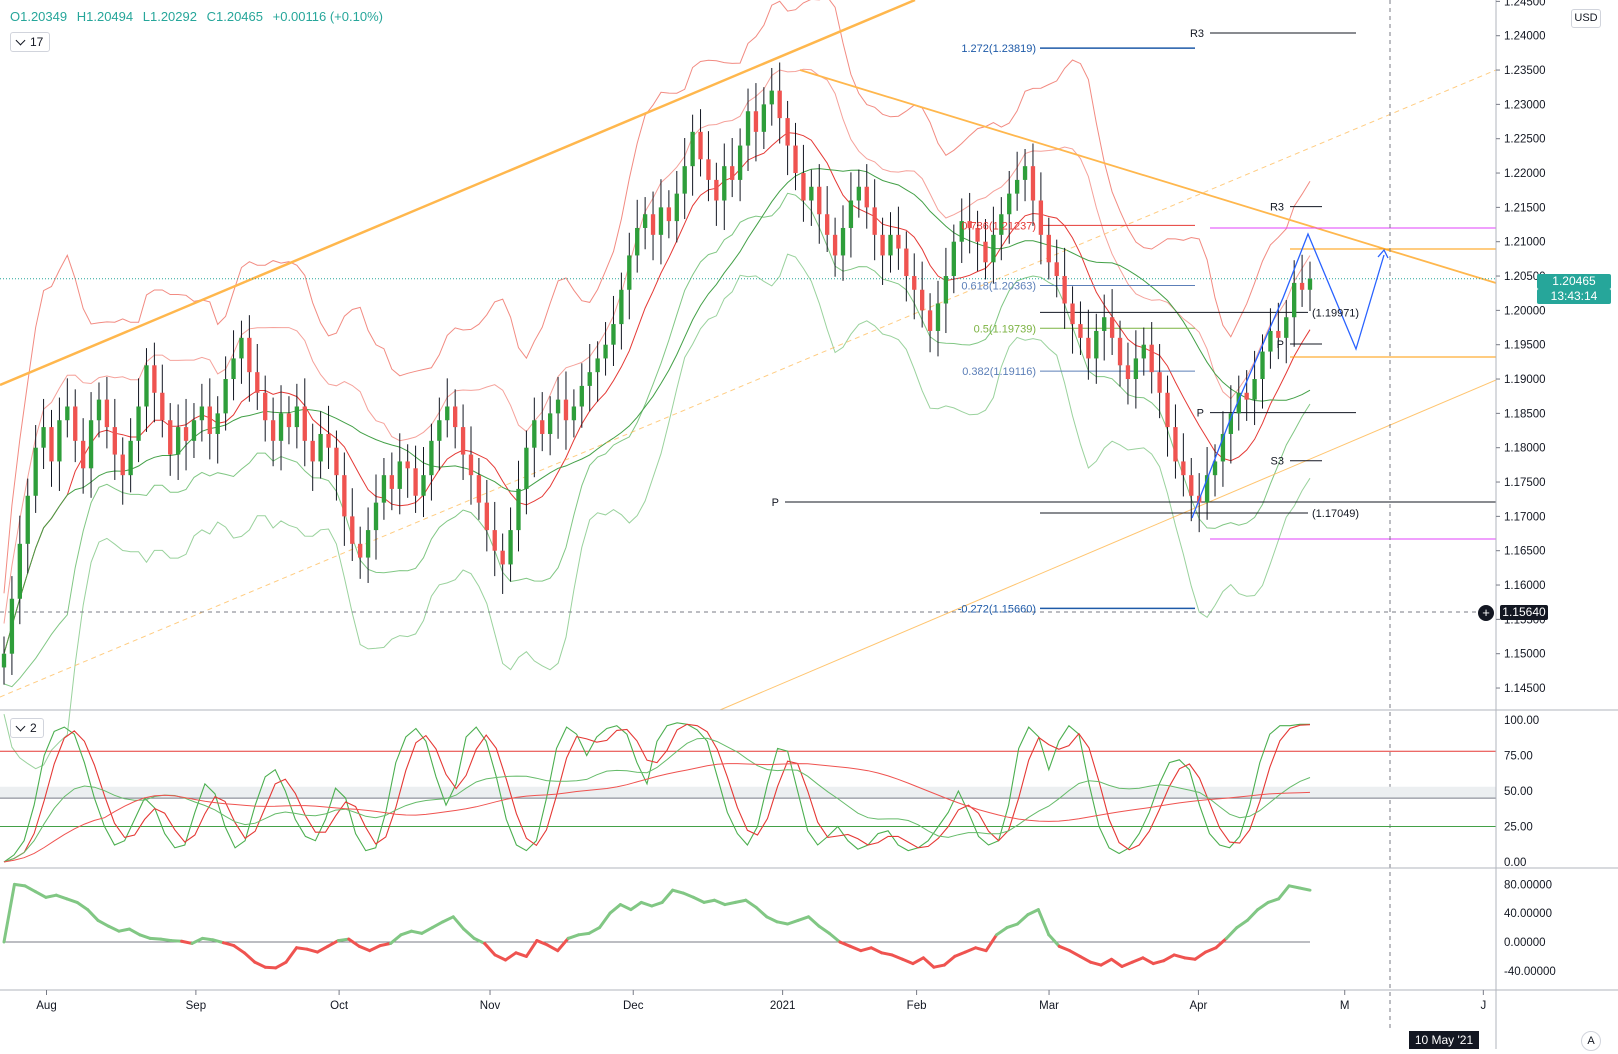 This screenshot has height=1054, width=1618. I want to click on time-tick-label: Aug, so click(46, 1006).